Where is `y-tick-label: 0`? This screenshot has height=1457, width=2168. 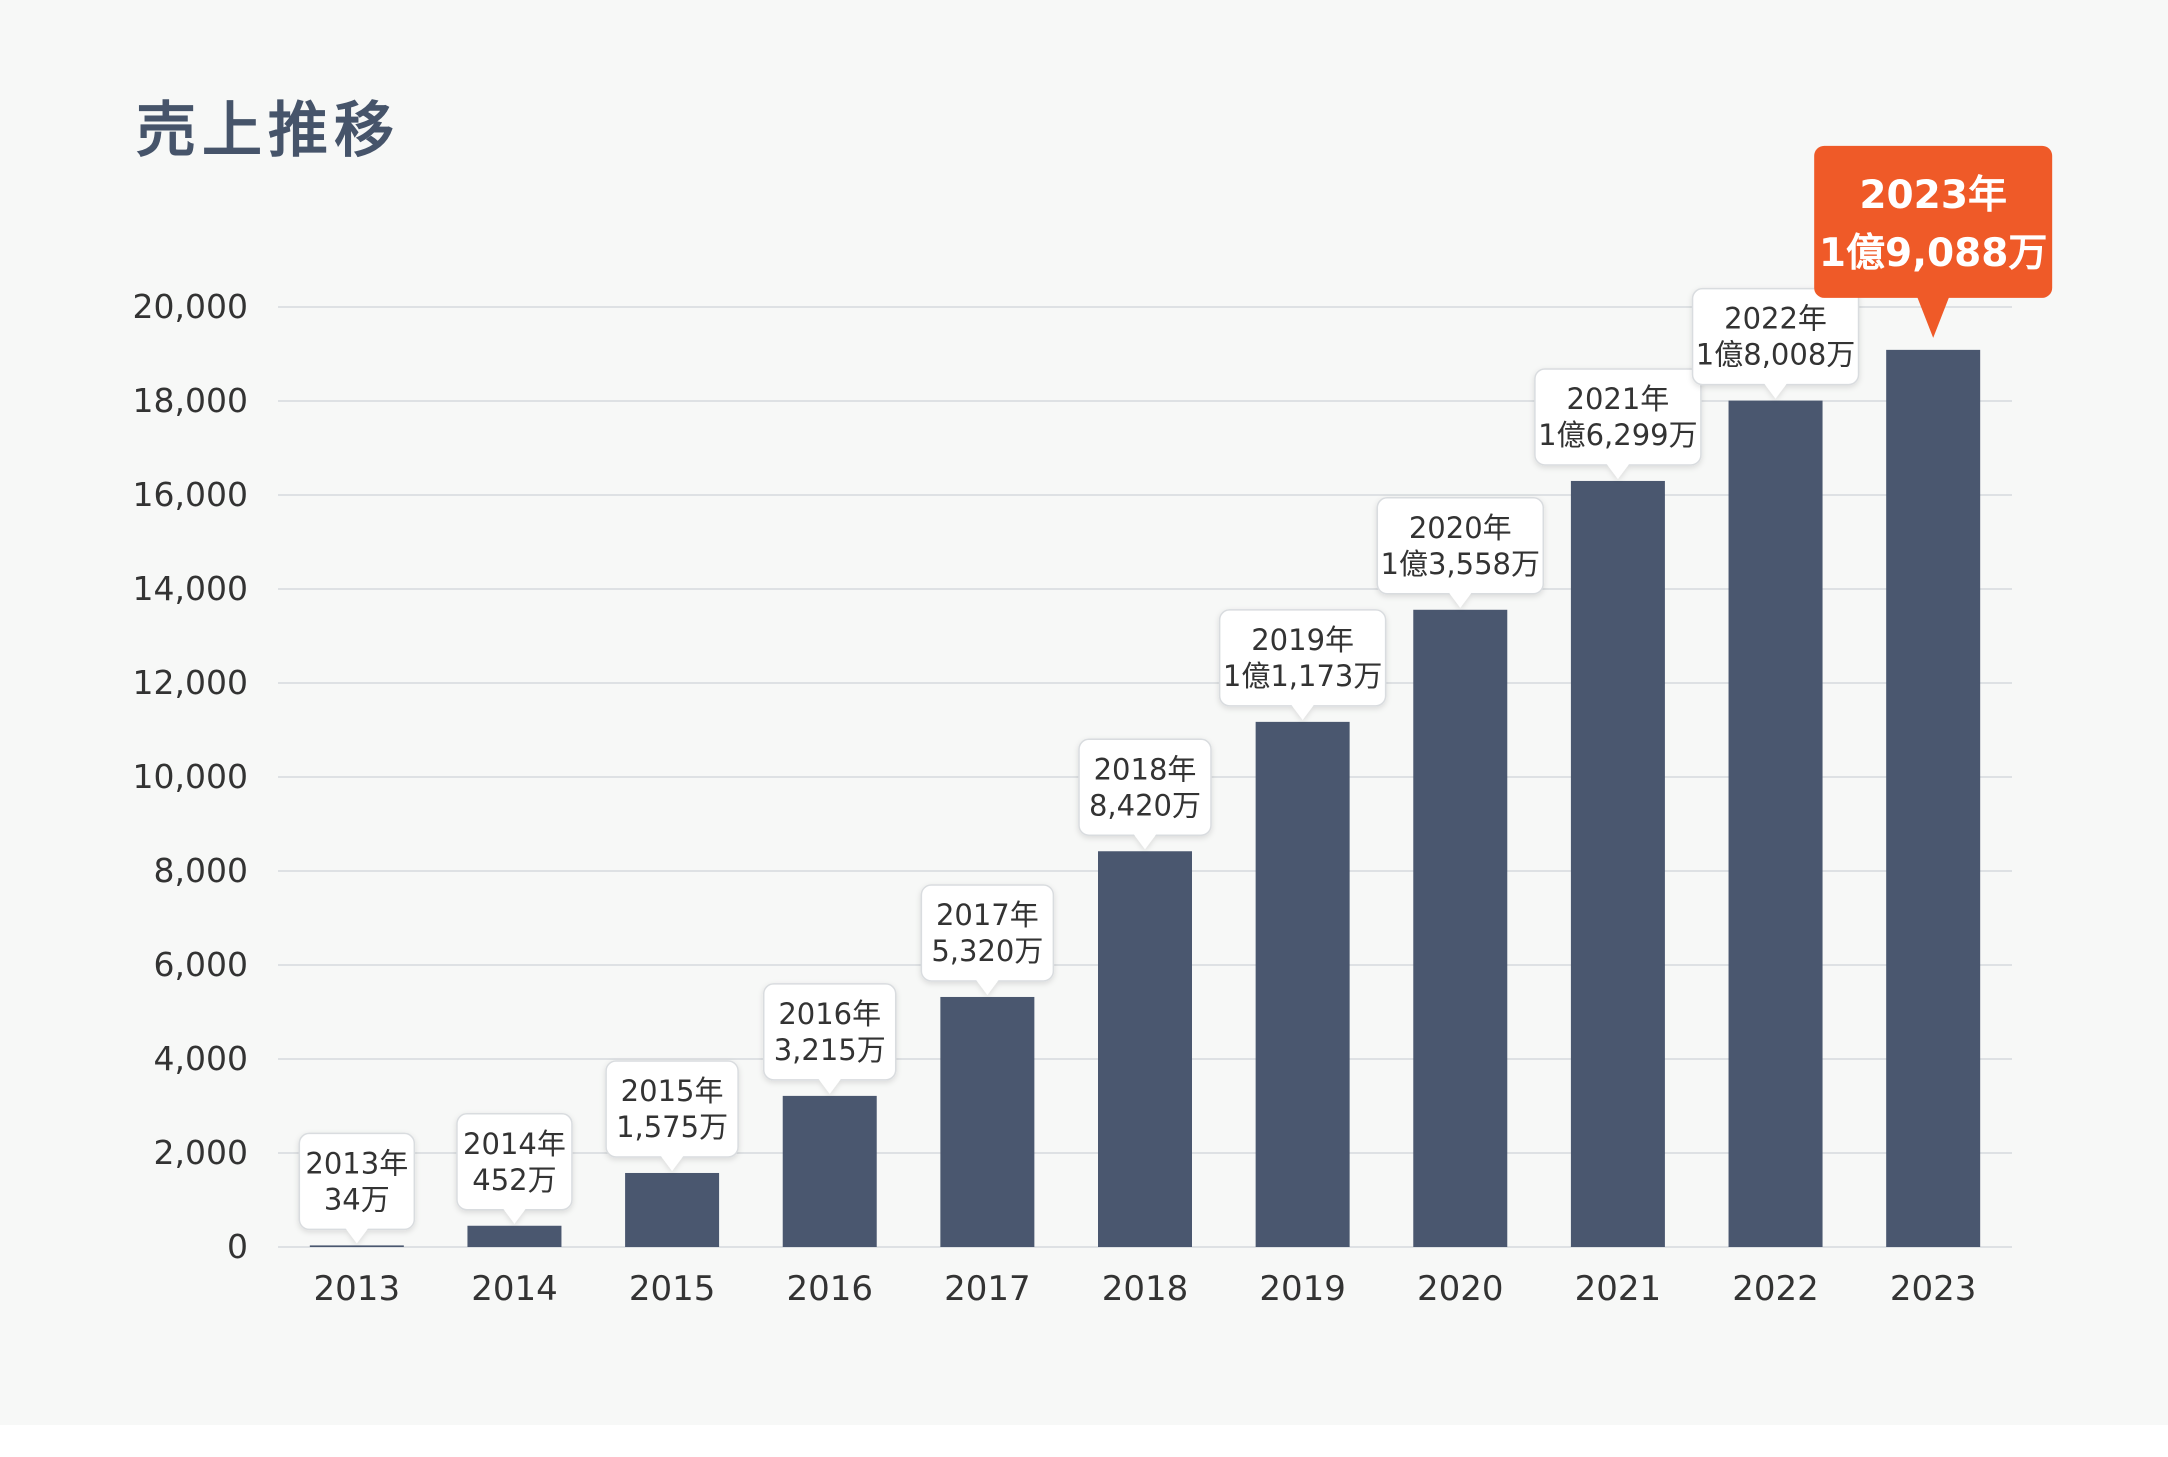 y-tick-label: 0 is located at coordinates (237, 1246).